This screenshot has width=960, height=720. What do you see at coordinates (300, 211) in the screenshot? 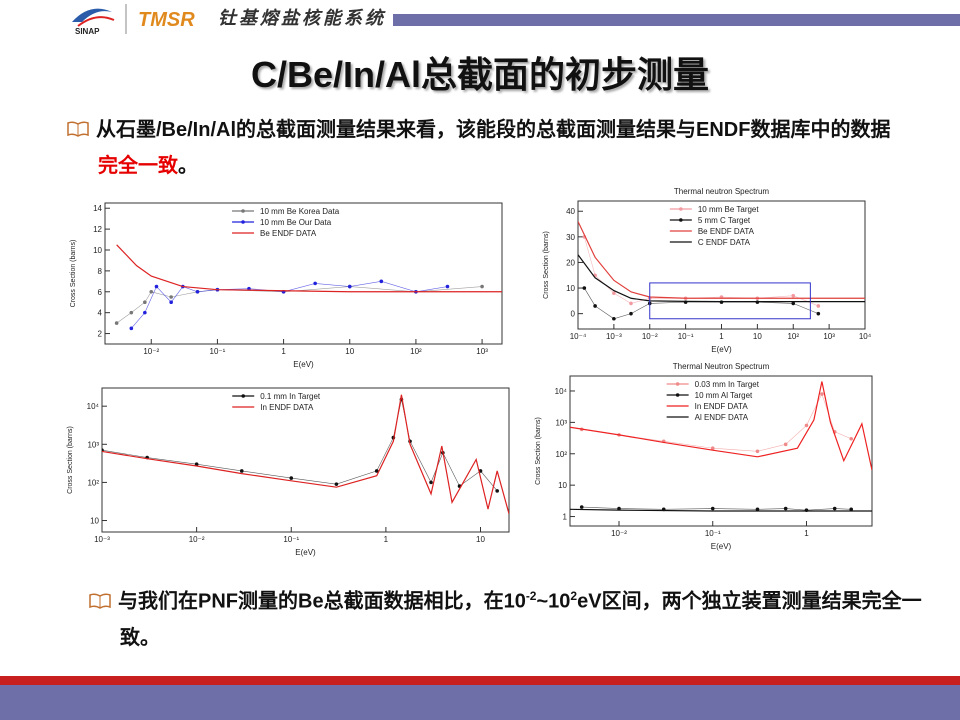
I see `legend-label: 10 mm Be Korea Data` at bounding box center [300, 211].